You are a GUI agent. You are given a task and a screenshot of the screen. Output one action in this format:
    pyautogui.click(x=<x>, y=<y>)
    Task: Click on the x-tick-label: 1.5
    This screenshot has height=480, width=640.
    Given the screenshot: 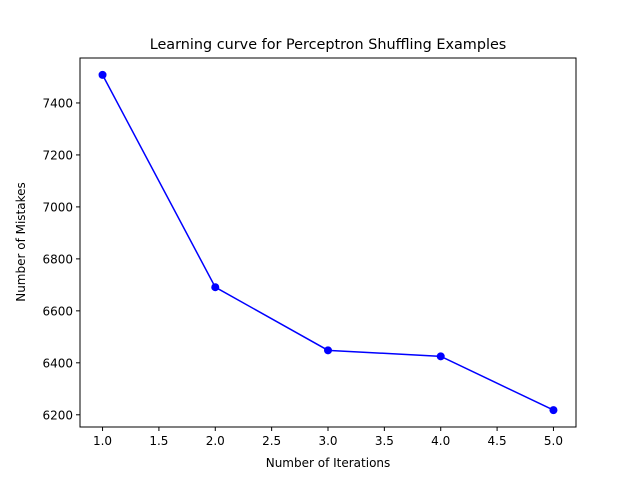 What is the action you would take?
    pyautogui.click(x=158, y=441)
    